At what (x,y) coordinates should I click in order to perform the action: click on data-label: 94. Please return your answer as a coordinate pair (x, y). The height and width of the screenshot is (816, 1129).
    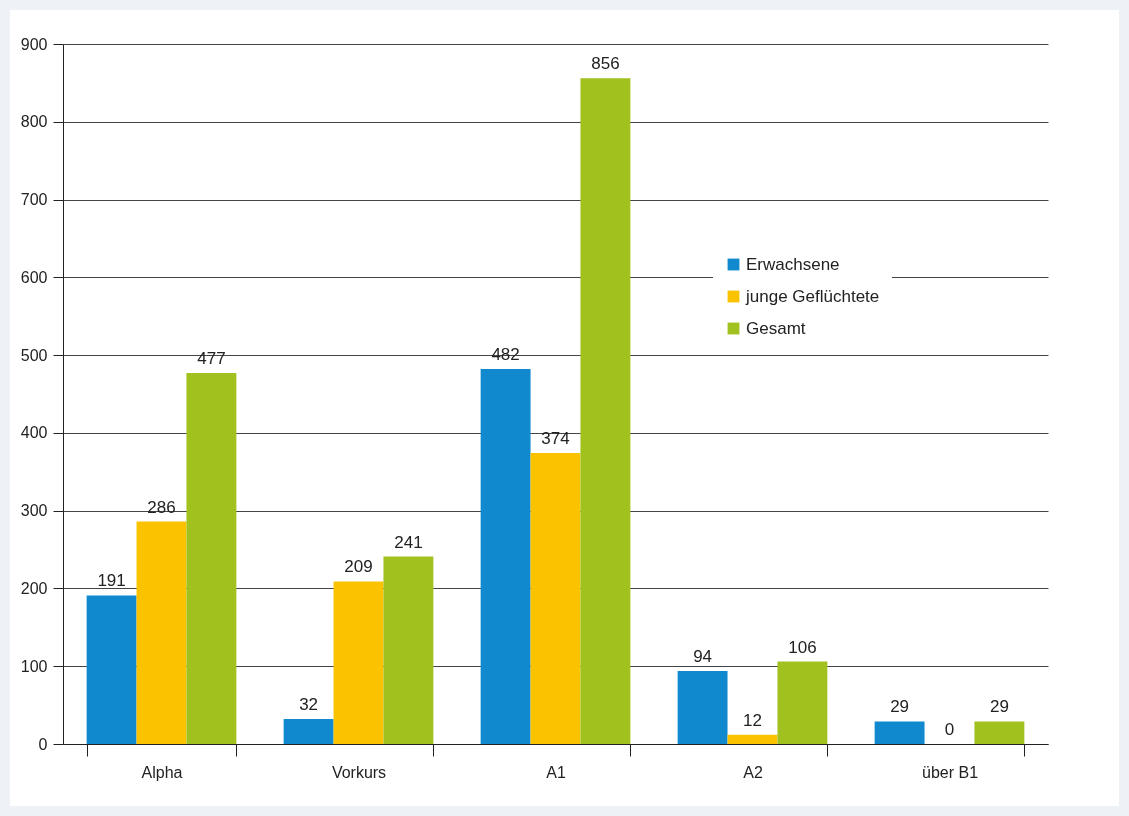
    Looking at the image, I should click on (703, 656).